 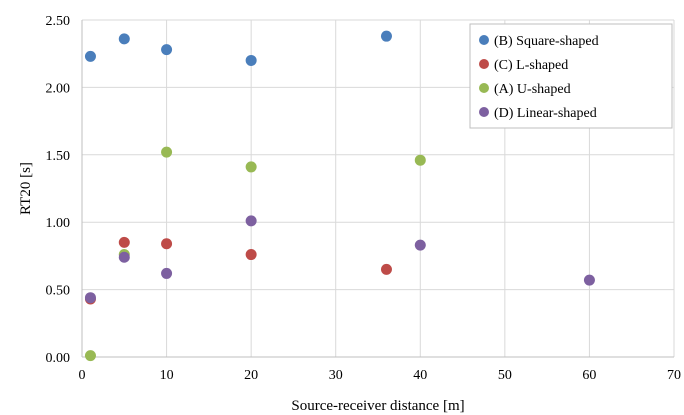 What do you see at coordinates (82, 375) in the screenshot?
I see `x-tick-label: 0` at bounding box center [82, 375].